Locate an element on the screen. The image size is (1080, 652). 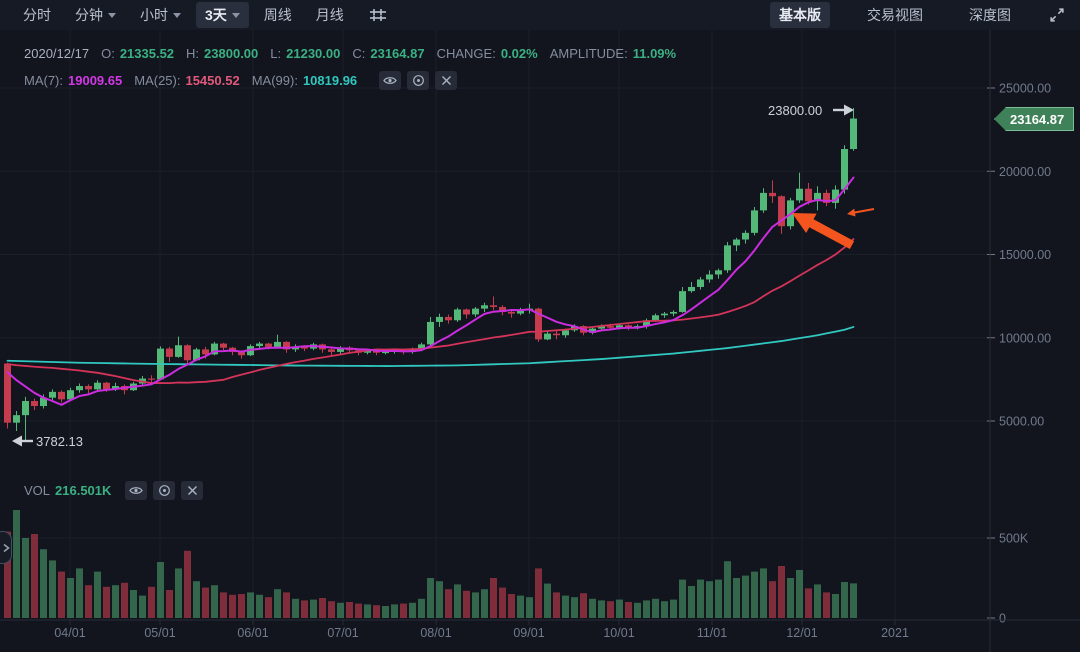
fullscreen-icon is located at coordinates (1057, 15).